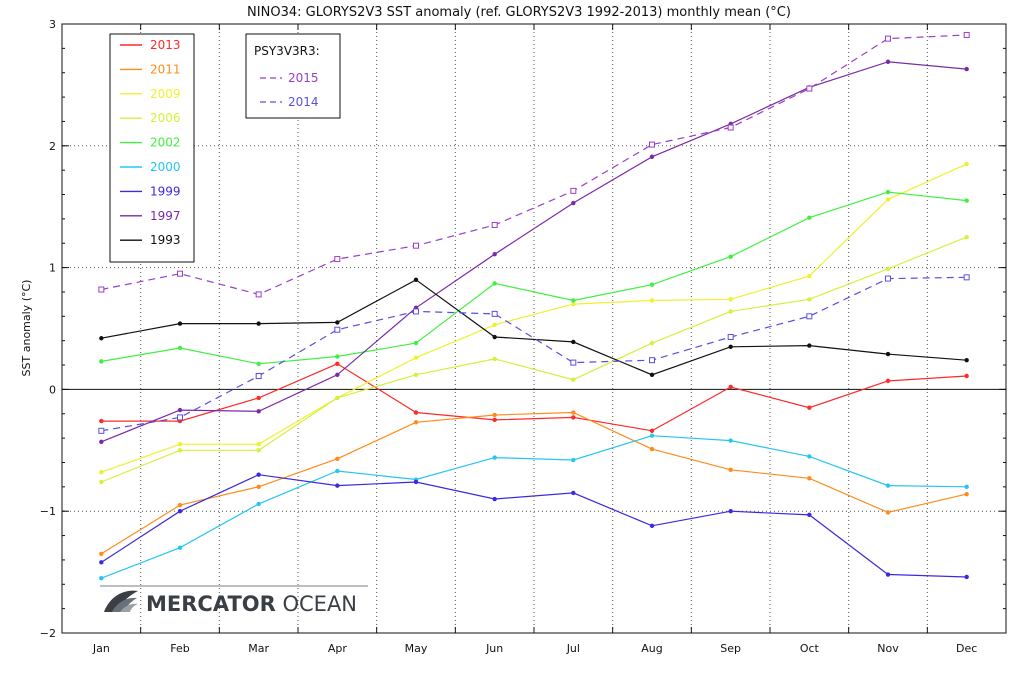  I want to click on mercator-ocean-logo: MERCATOR OCEAN, so click(234, 600).